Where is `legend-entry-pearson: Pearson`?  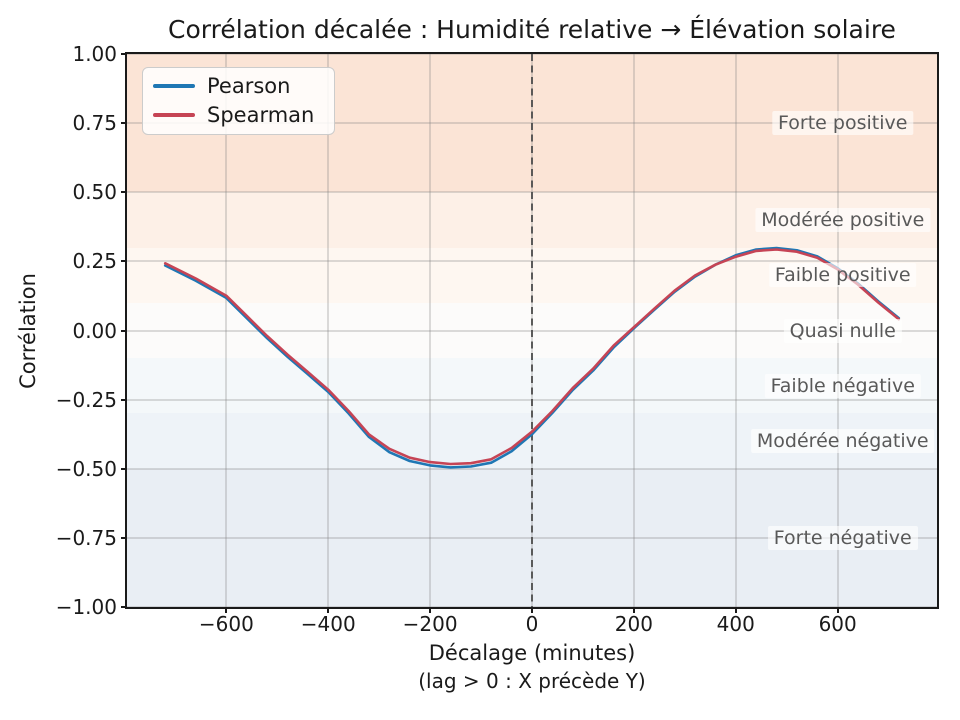 legend-entry-pearson: Pearson is located at coordinates (233, 86).